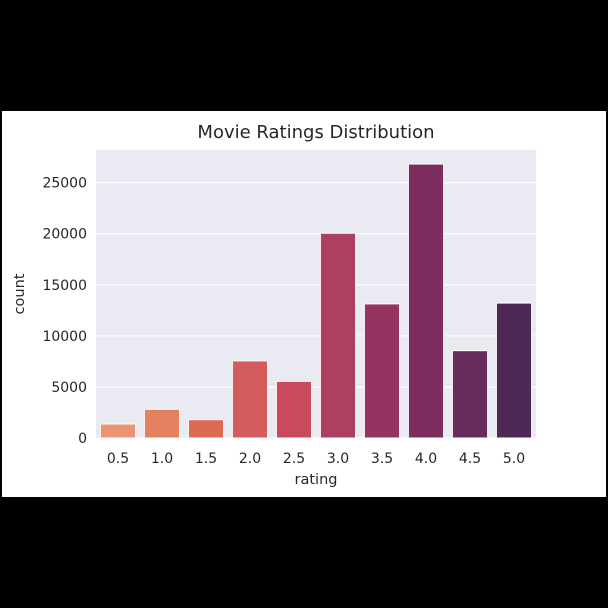  What do you see at coordinates (206, 459) in the screenshot?
I see `x-tick-label: 1.5` at bounding box center [206, 459].